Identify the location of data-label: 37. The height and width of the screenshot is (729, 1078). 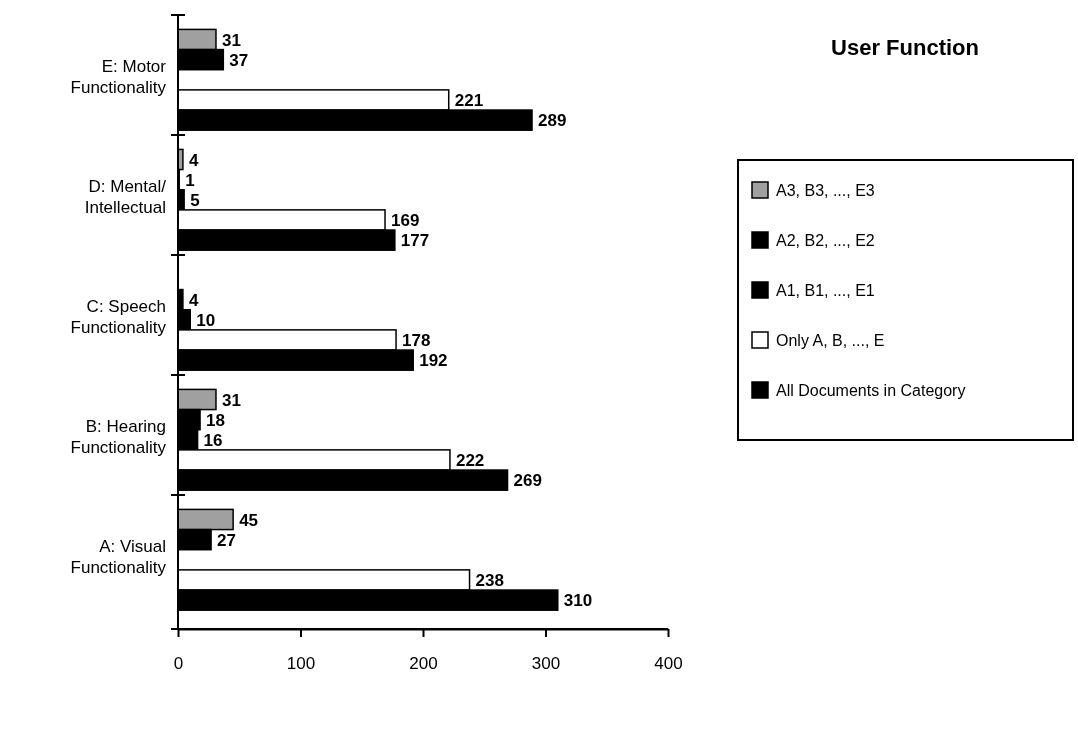
(239, 60).